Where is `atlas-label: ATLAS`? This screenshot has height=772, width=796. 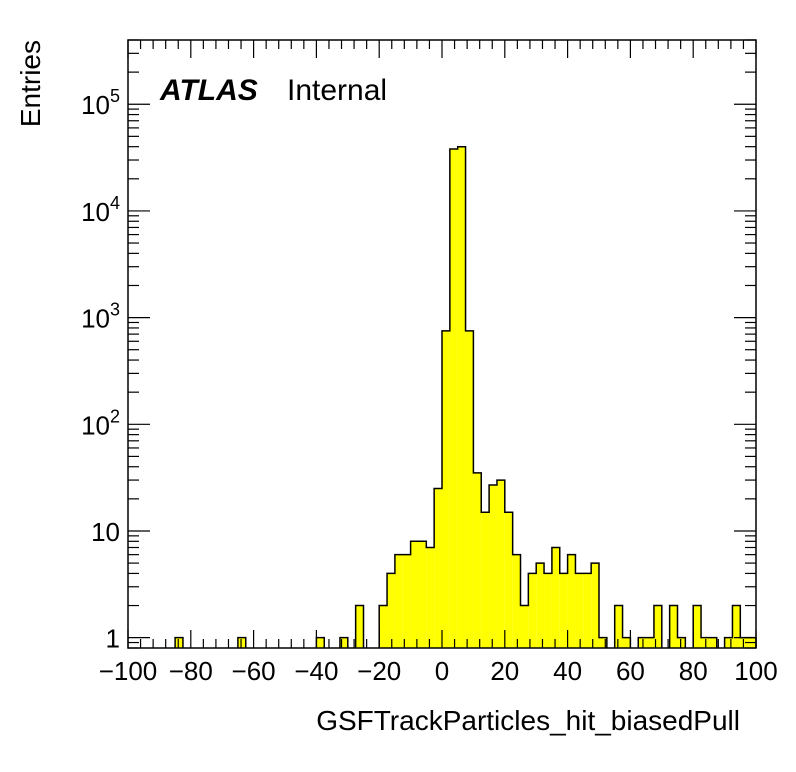
atlas-label: ATLAS is located at coordinates (208, 90).